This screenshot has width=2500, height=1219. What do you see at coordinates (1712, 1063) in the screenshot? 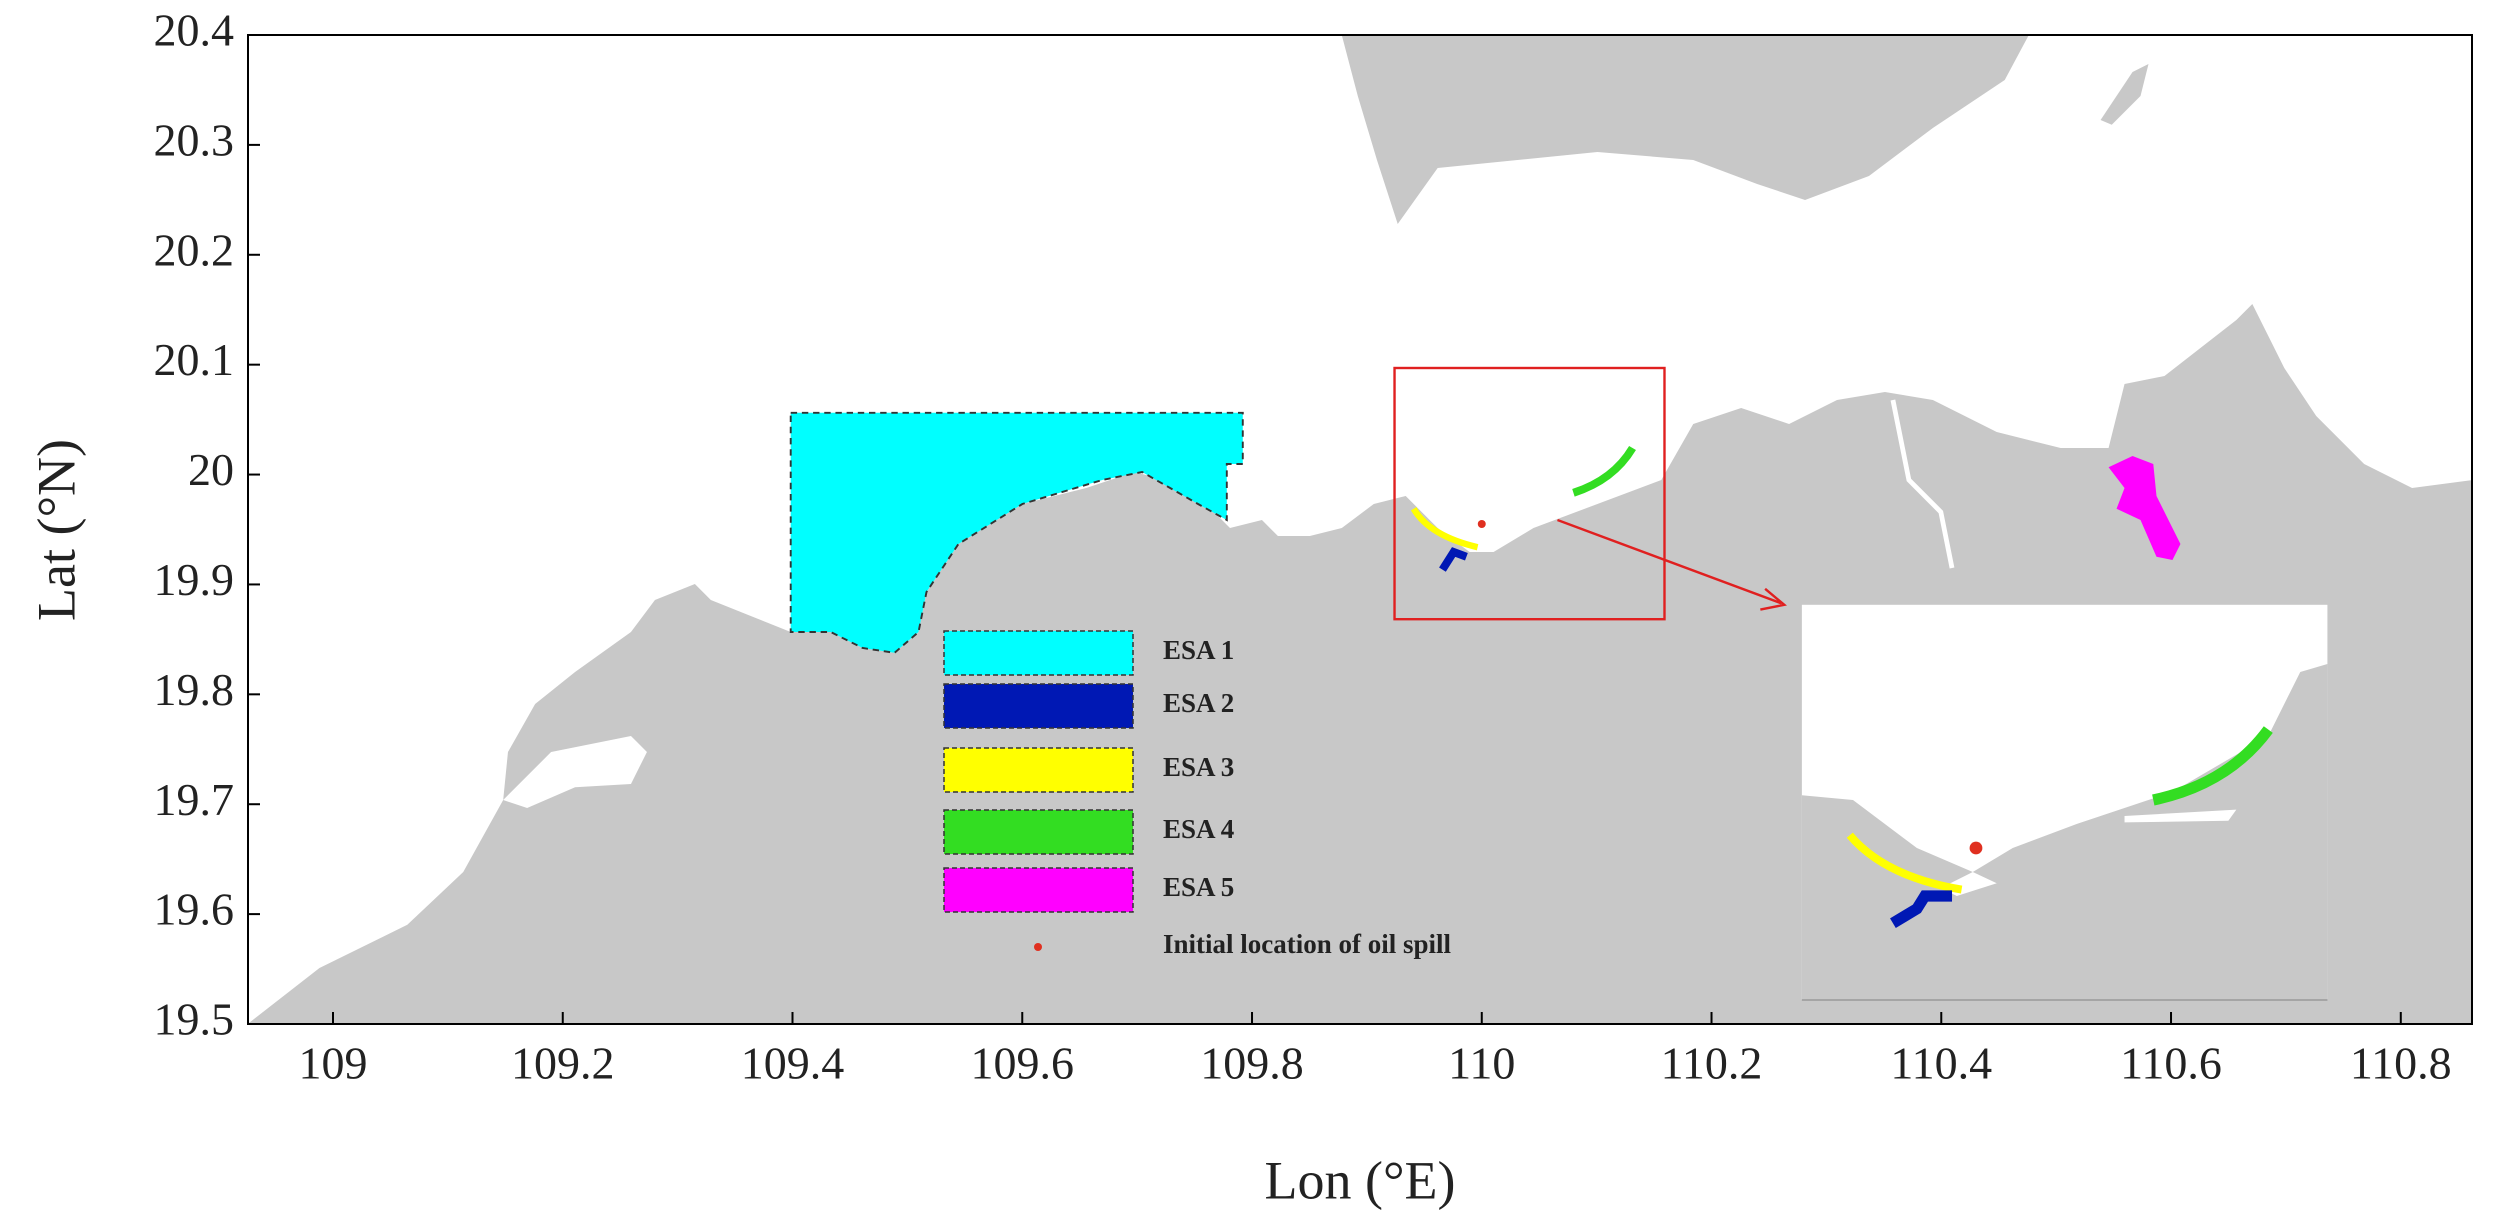
I see `x-tick-label: 110.2` at bounding box center [1712, 1063].